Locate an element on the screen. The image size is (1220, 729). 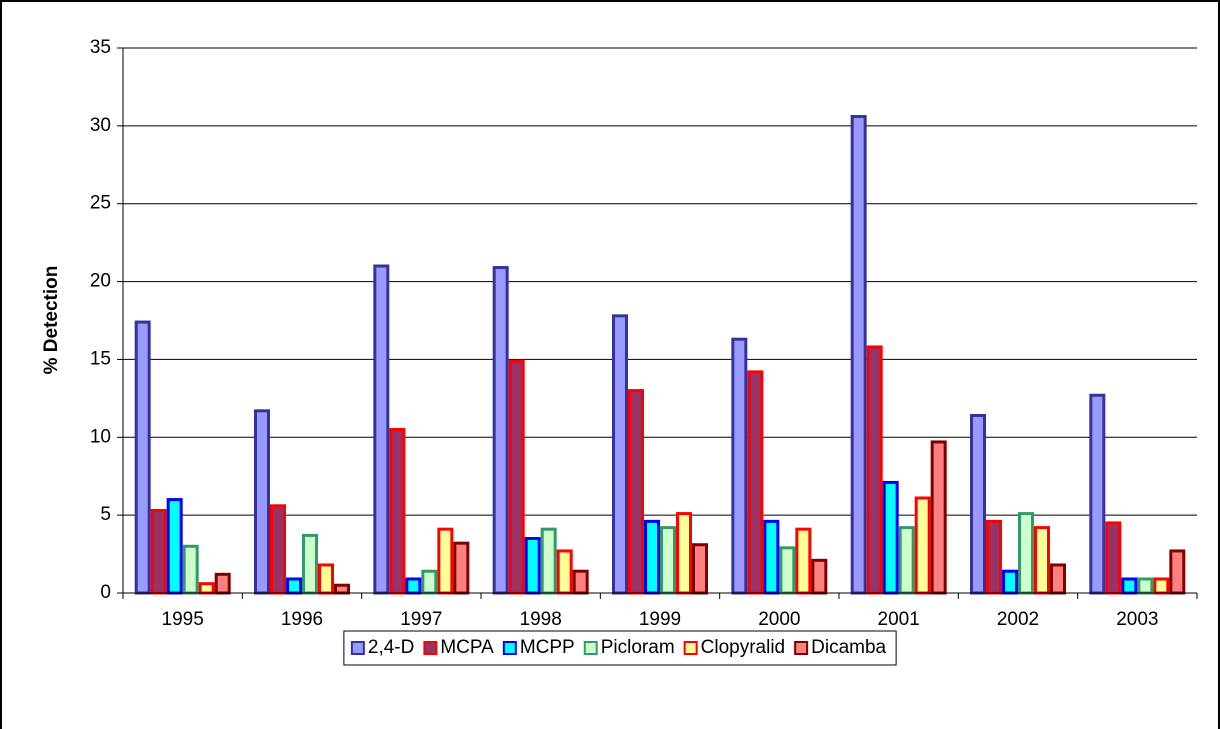
y-tick-label: 10 is located at coordinates (100, 436).